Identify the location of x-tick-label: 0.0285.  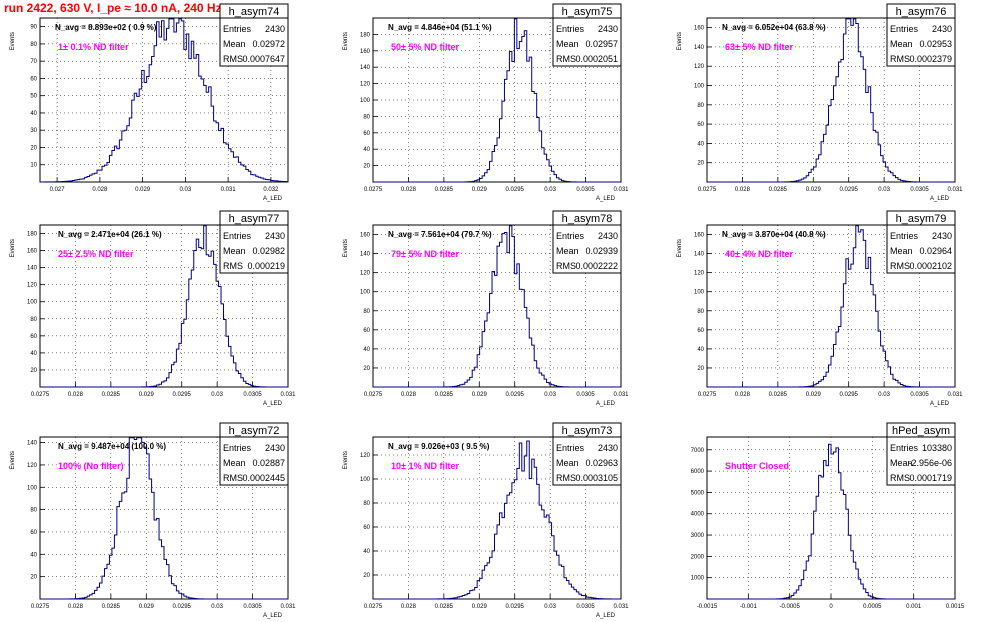
(444, 190).